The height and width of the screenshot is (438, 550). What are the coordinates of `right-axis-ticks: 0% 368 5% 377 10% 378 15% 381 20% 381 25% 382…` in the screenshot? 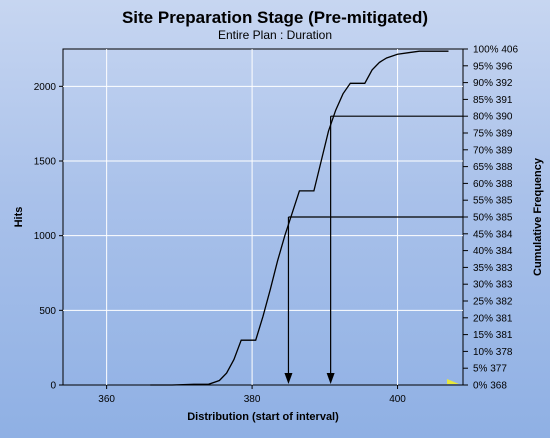 It's located at (490, 218).